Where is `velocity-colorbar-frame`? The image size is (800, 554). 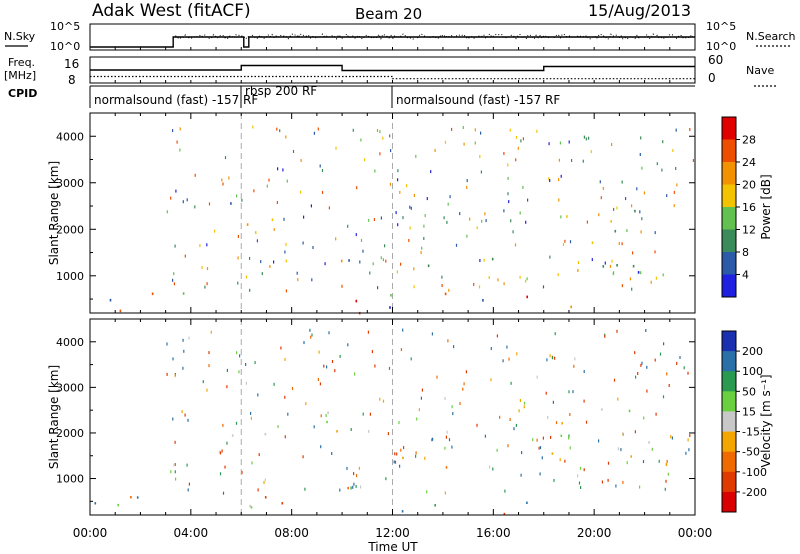 velocity-colorbar-frame is located at coordinates (729, 421).